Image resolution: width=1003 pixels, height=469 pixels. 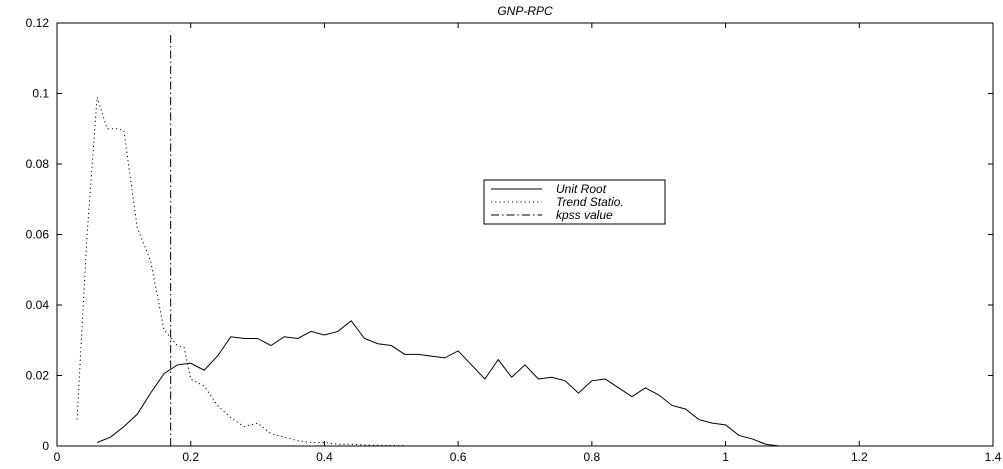 I want to click on x-tick-label: 1.2, so click(x=859, y=457).